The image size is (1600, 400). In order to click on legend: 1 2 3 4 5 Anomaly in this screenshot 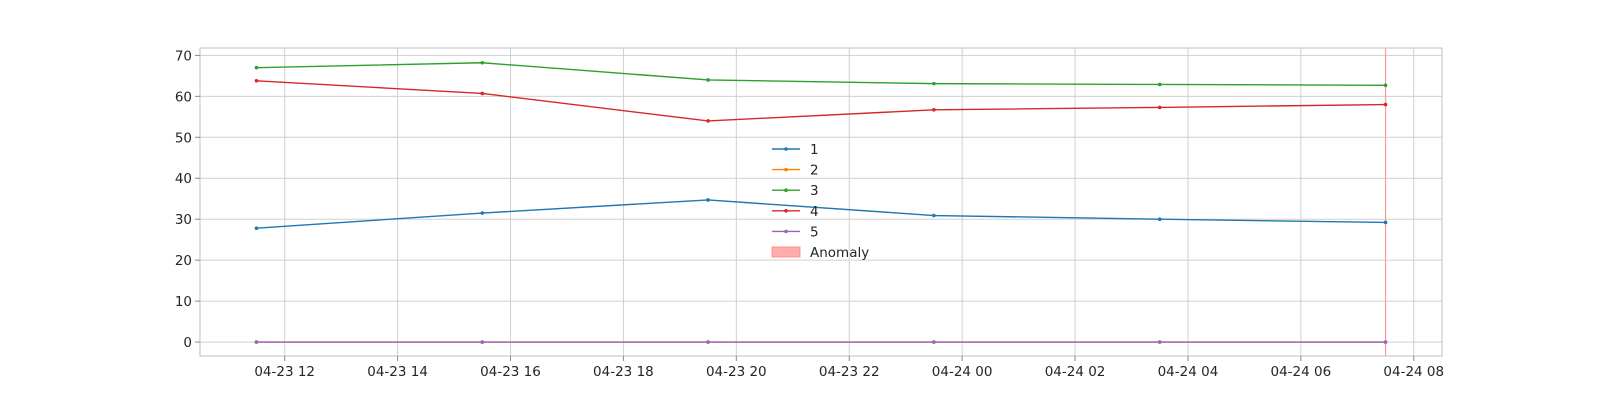, I will do `click(820, 201)`.